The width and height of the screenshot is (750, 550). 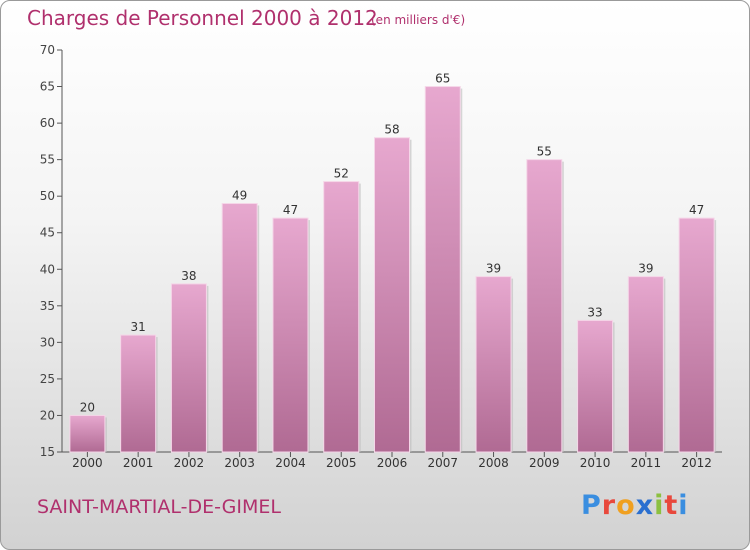 I want to click on chart-title: Charges de Personnel 2000 à 2012, so click(x=202, y=18).